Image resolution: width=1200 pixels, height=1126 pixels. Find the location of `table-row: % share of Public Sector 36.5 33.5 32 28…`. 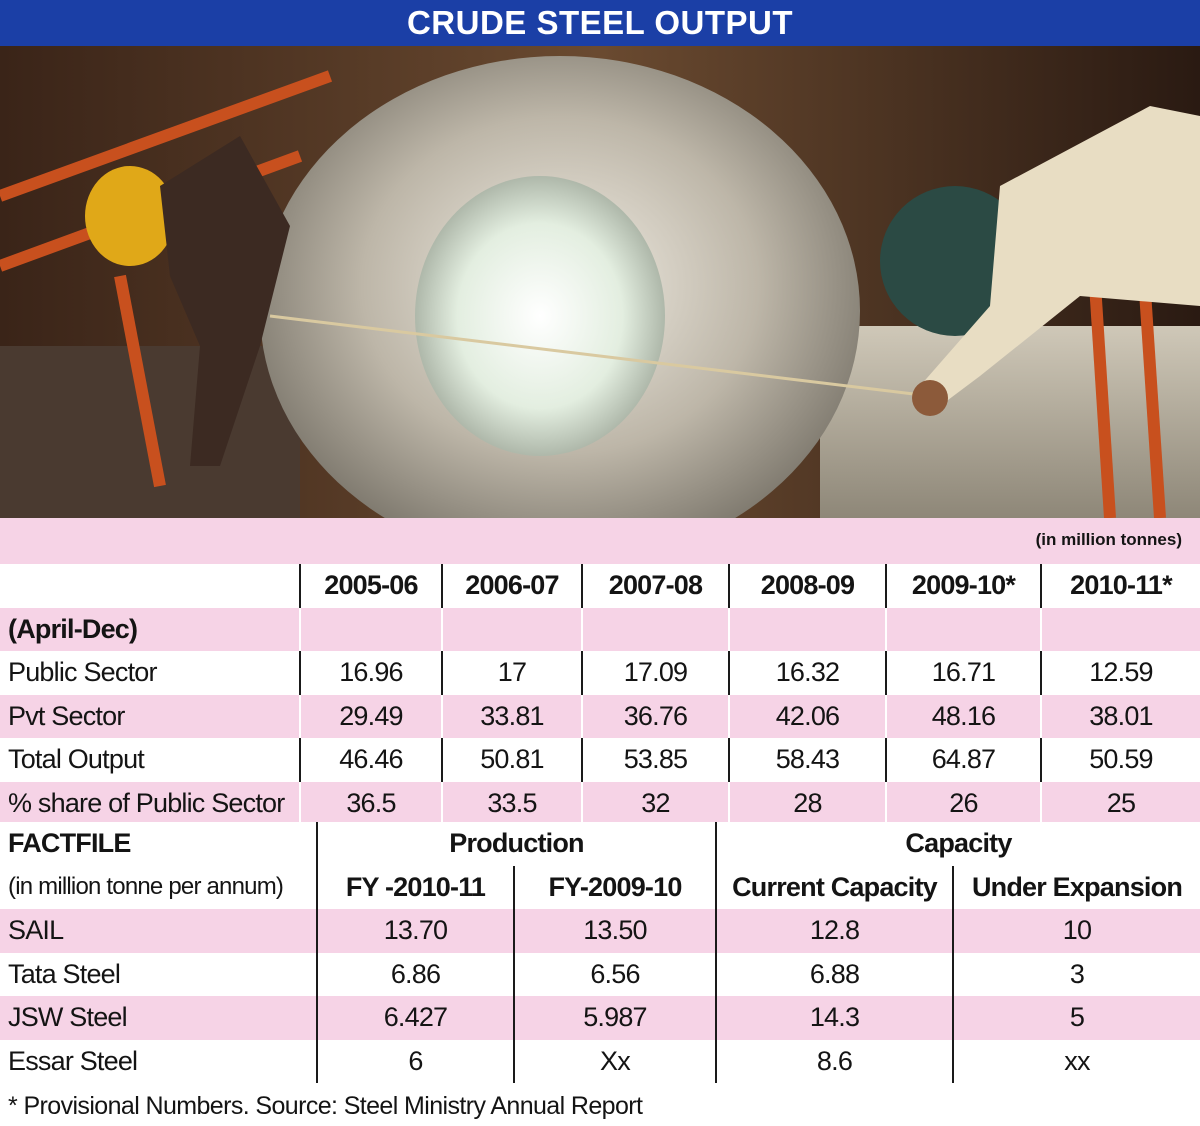

table-row: % share of Public Sector 36.5 33.5 32 28… is located at coordinates (600, 803).